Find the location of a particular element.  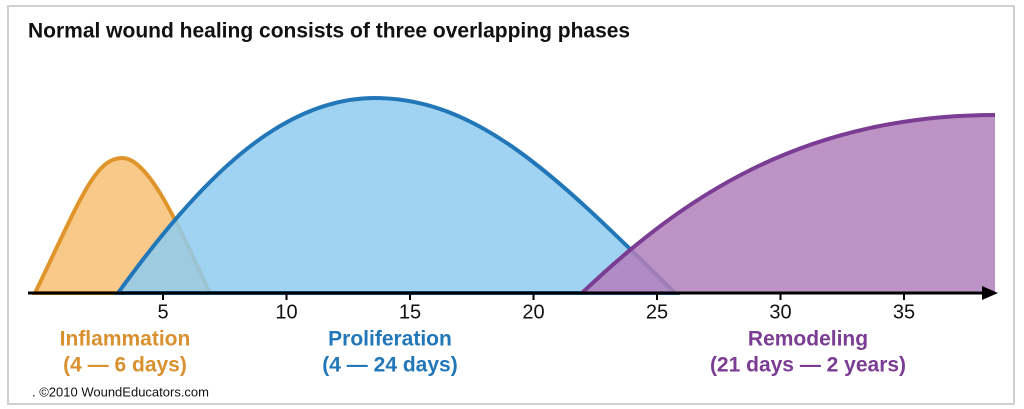

ticks: 5 10 15 20 25 30 35 is located at coordinates (536, 308).